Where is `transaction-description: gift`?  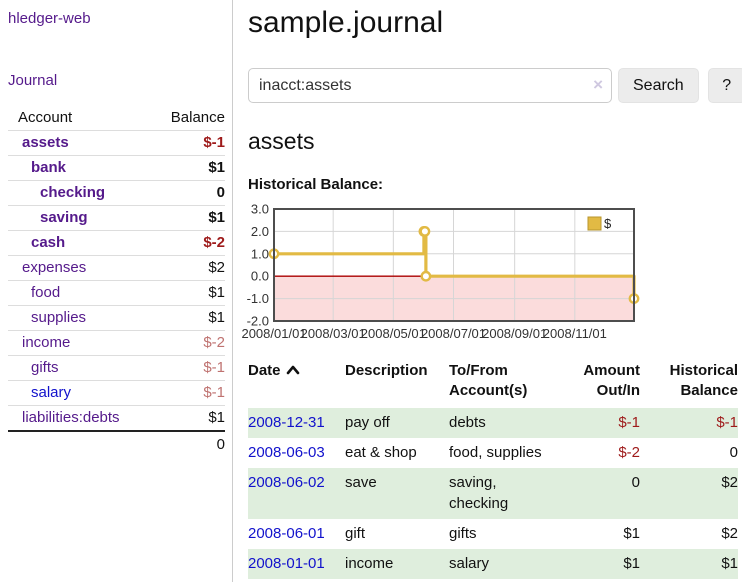 transaction-description: gift is located at coordinates (355, 533).